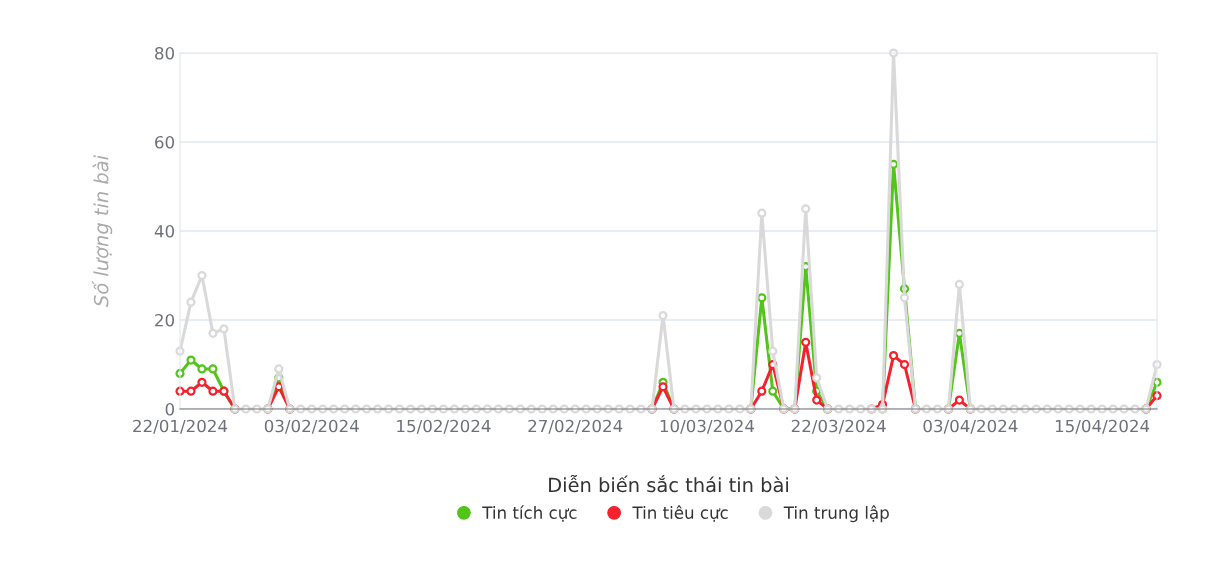 This screenshot has height=579, width=1213. Describe the element at coordinates (165, 142) in the screenshot. I see `y-tick-label: 60` at that location.